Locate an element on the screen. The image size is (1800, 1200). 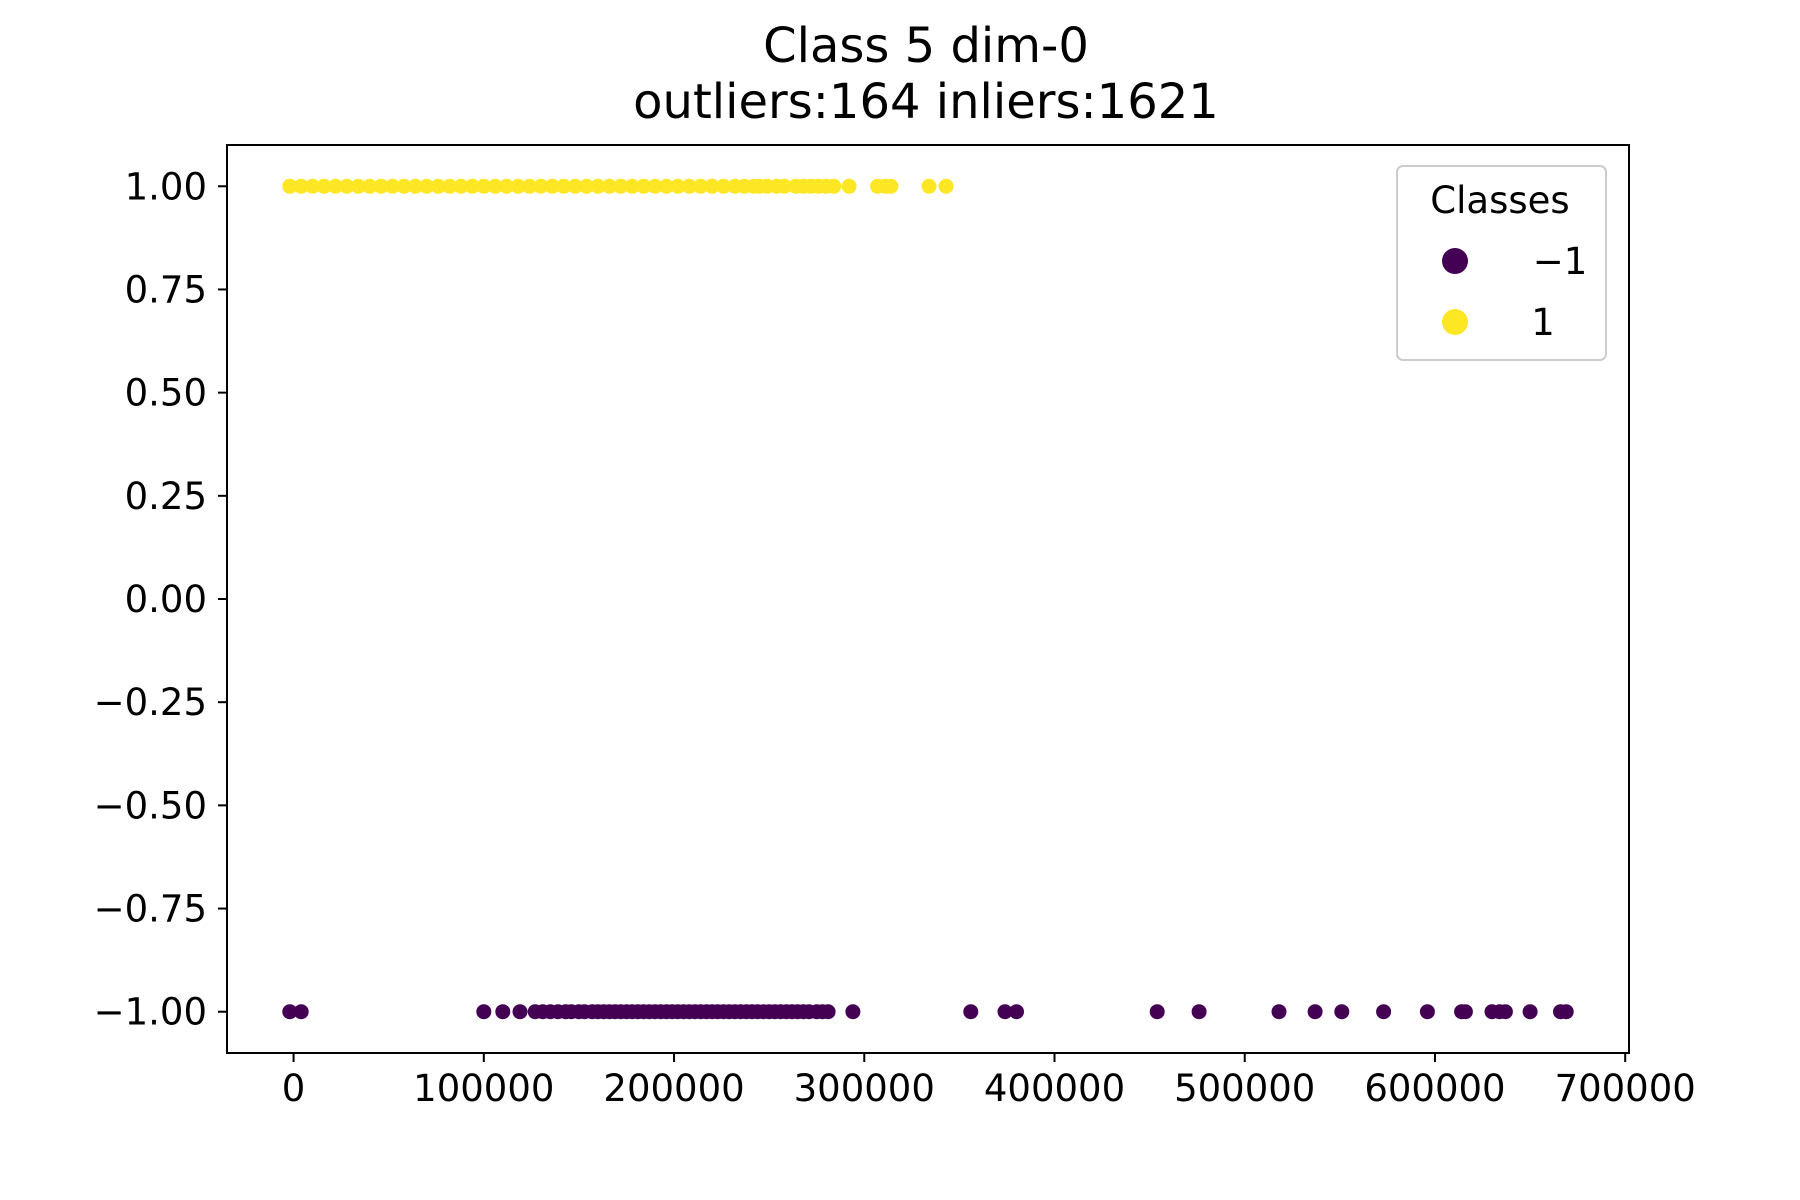
chart-title: Class 5 dim-0 is located at coordinates (926, 46).